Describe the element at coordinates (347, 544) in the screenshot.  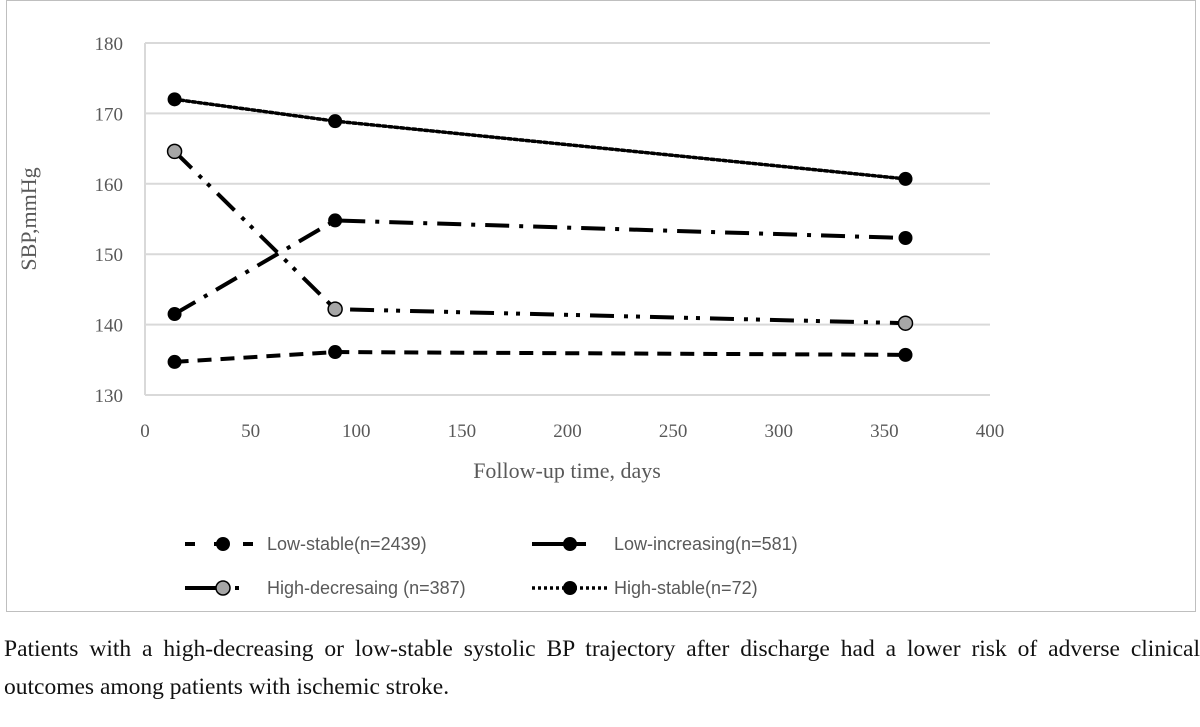
I see `legend-label: Low-stable(n=2439)` at that location.